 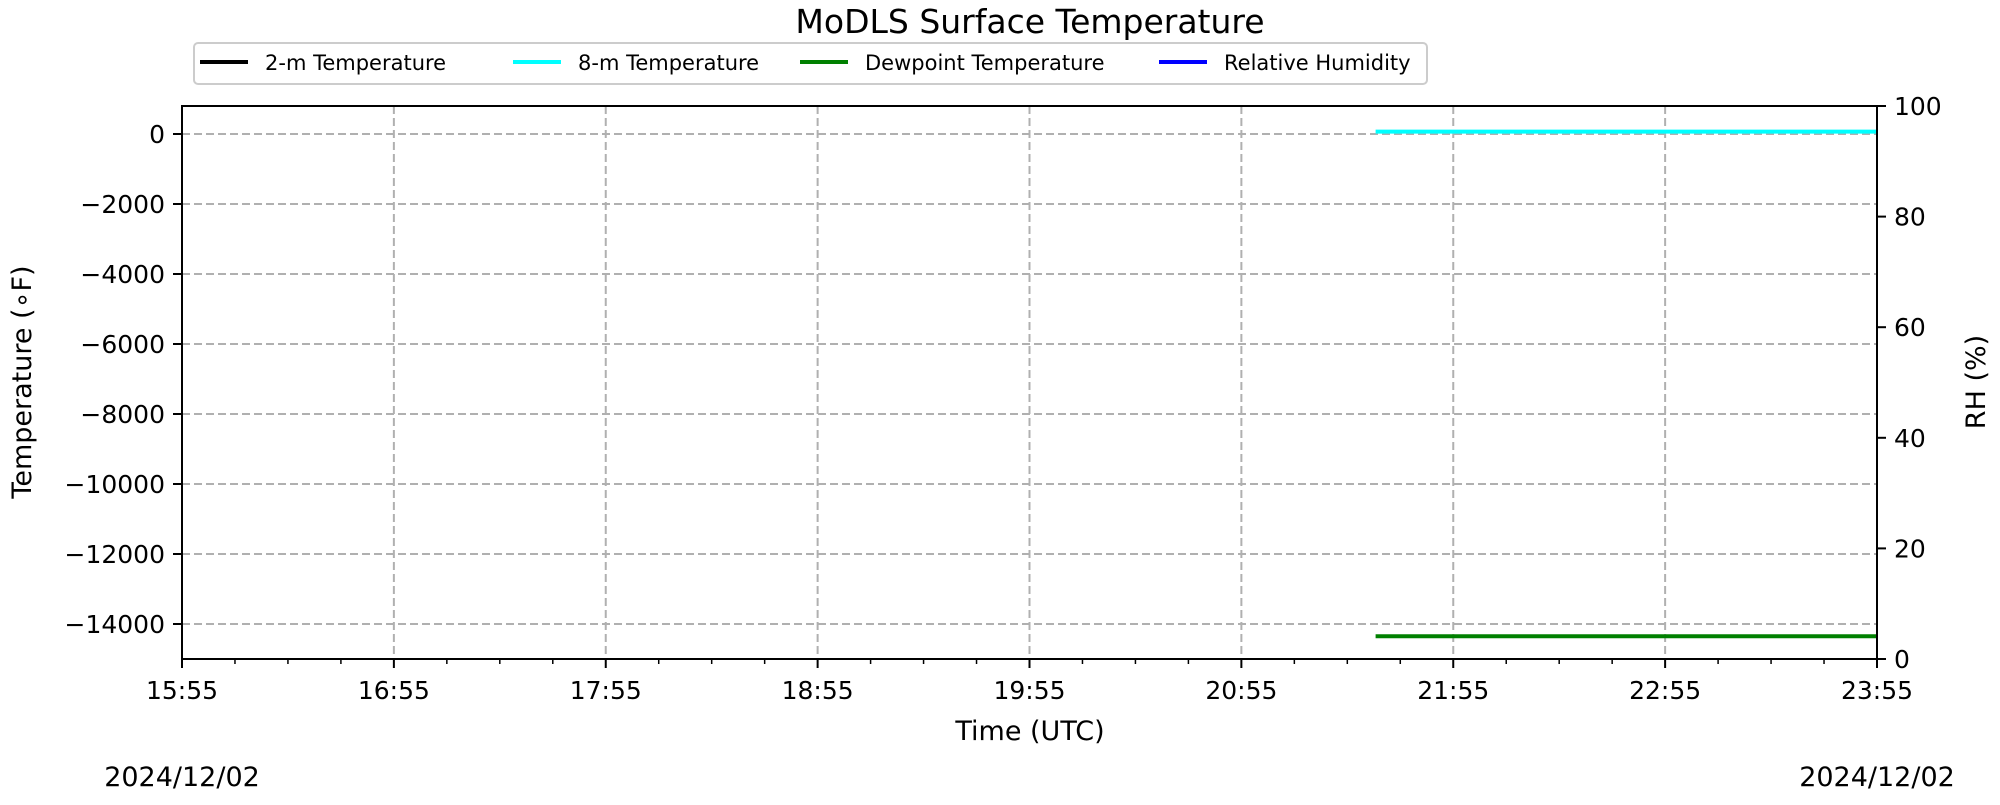 I want to click on y-tick-label: 0, so click(x=157, y=134).